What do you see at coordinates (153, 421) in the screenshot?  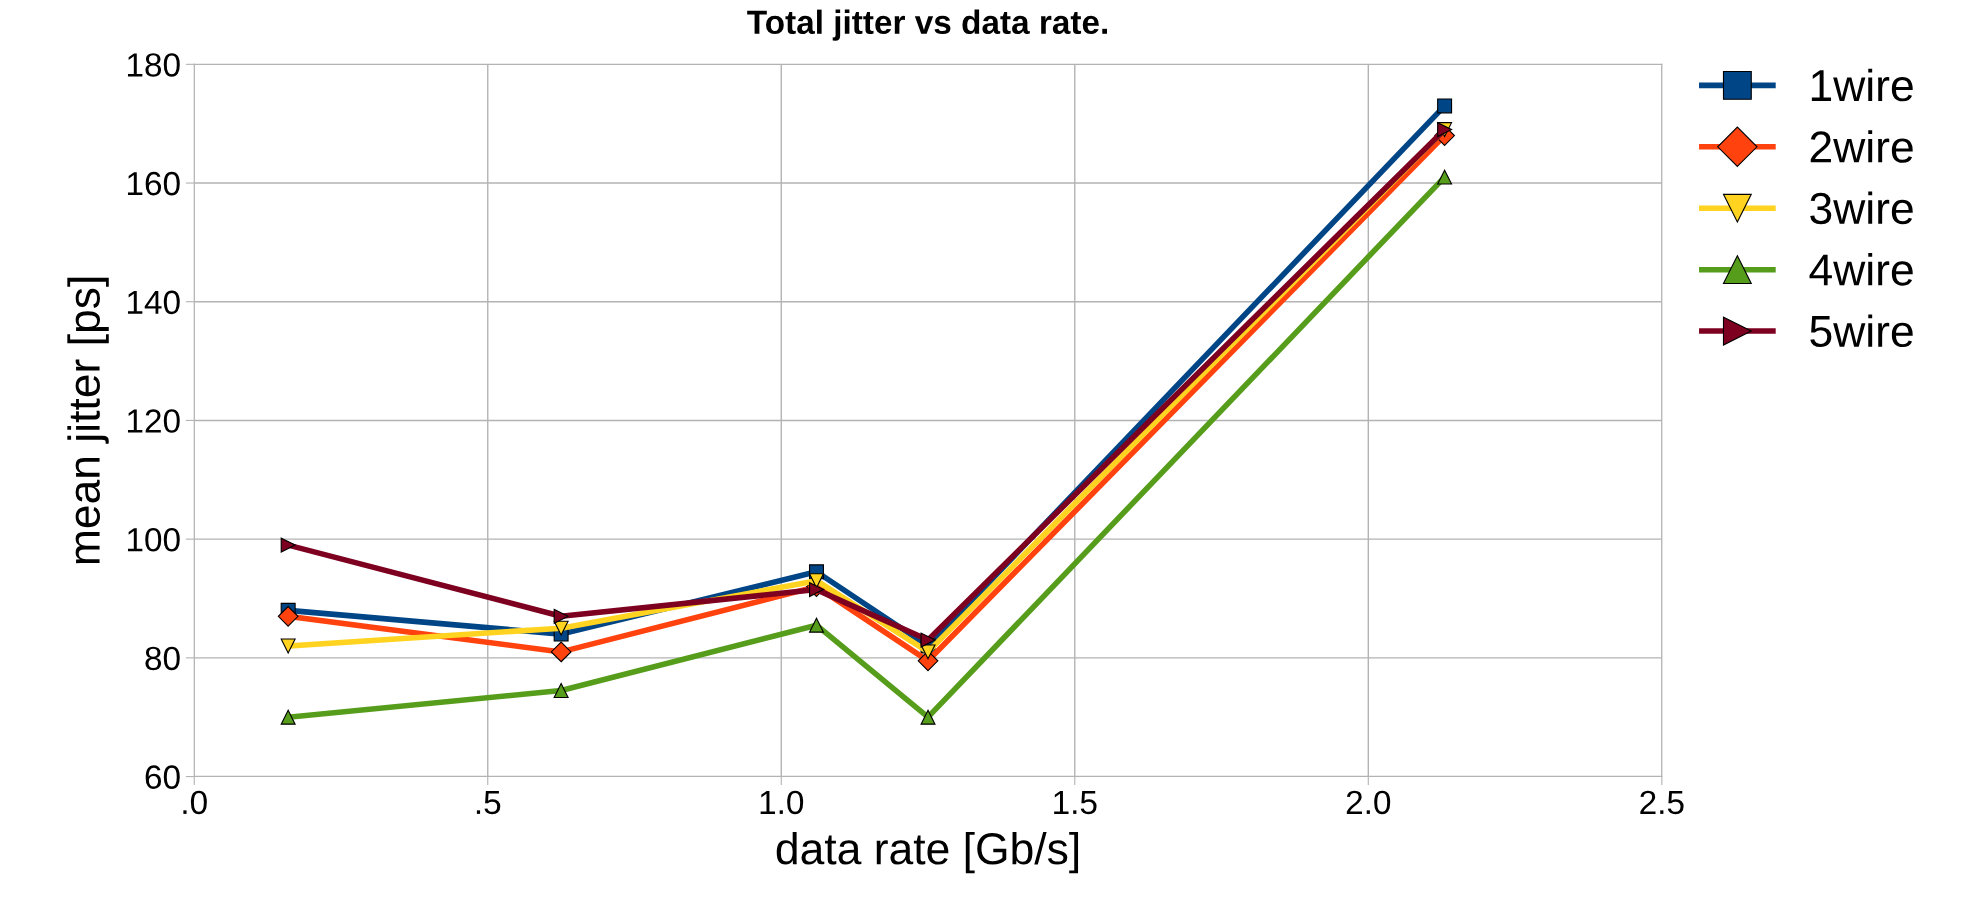 I see `y-tick-label: 120` at bounding box center [153, 421].